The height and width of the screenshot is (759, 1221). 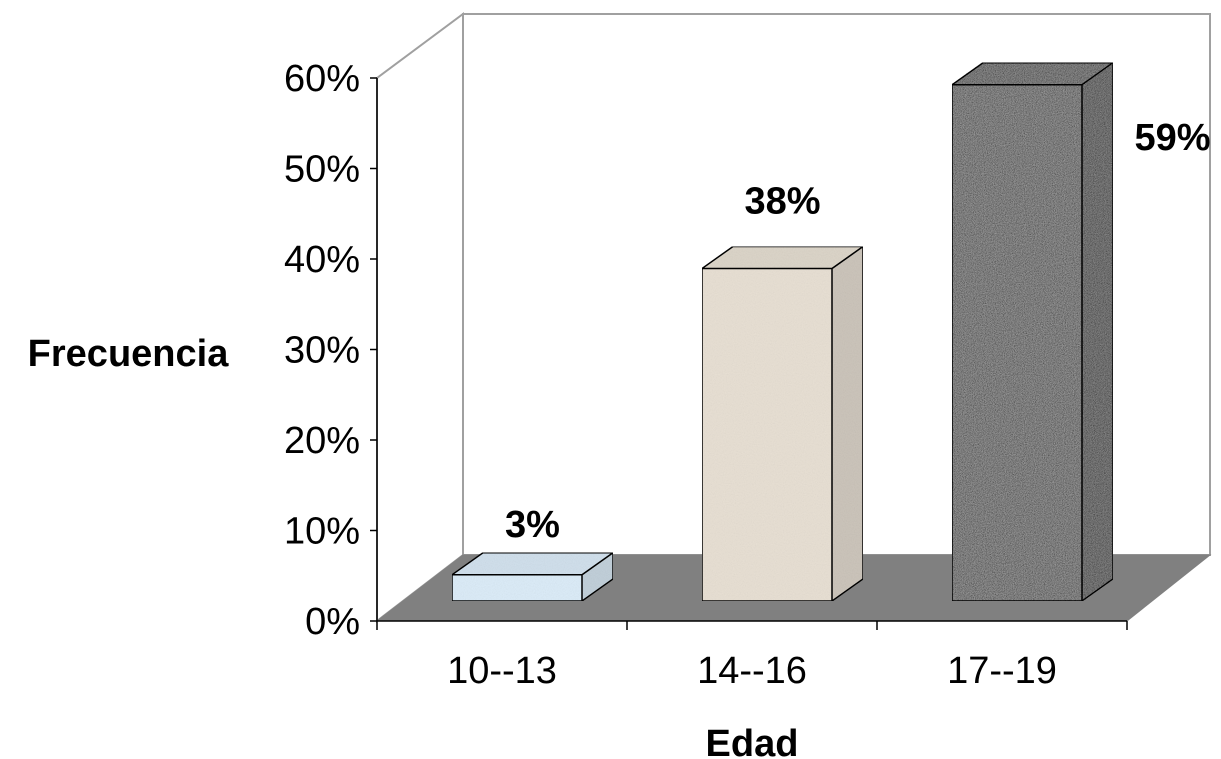 I want to click on y-tick-label: 40%, so click(x=322, y=260).